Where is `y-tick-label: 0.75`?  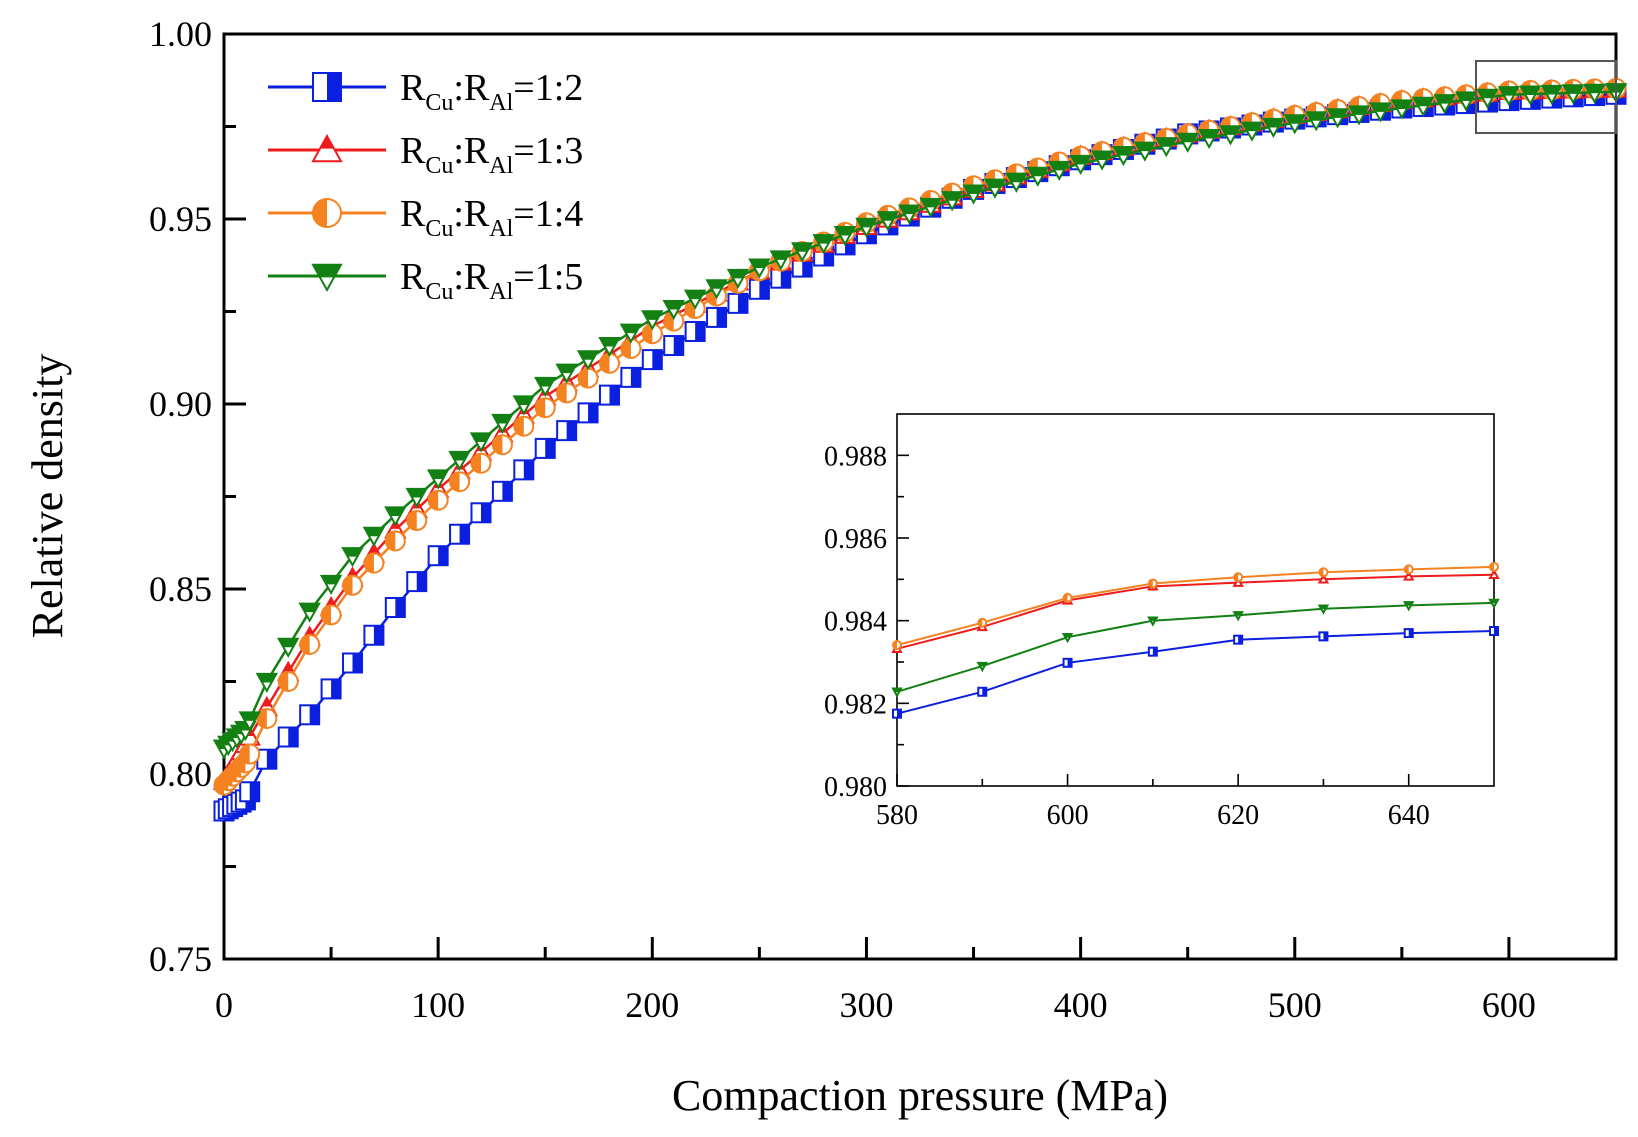
y-tick-label: 0.75 is located at coordinates (180, 959).